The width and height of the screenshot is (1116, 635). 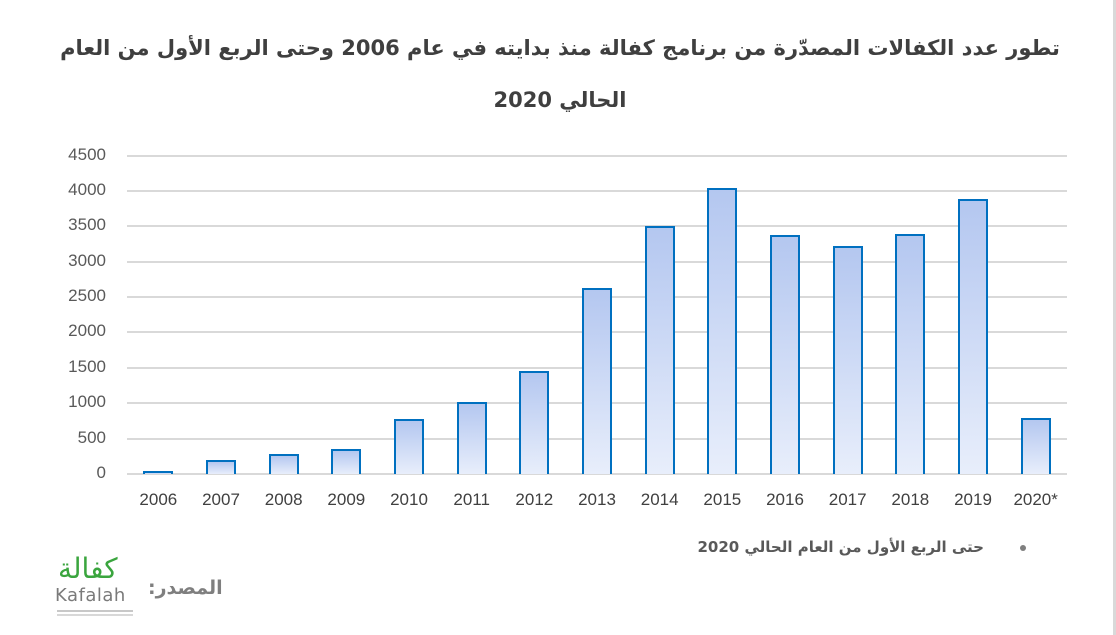 What do you see at coordinates (87, 189) in the screenshot?
I see `y-axis-tick-label: 4000` at bounding box center [87, 189].